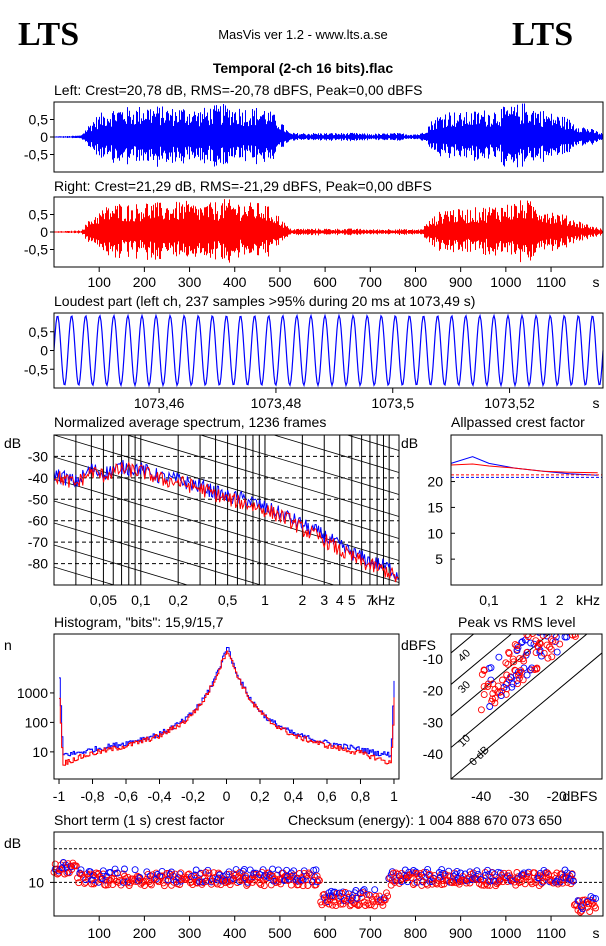 This screenshot has width=606, height=946. Describe the element at coordinates (44, 351) in the screenshot. I see `loudest-part-ytick-label: 0` at that location.